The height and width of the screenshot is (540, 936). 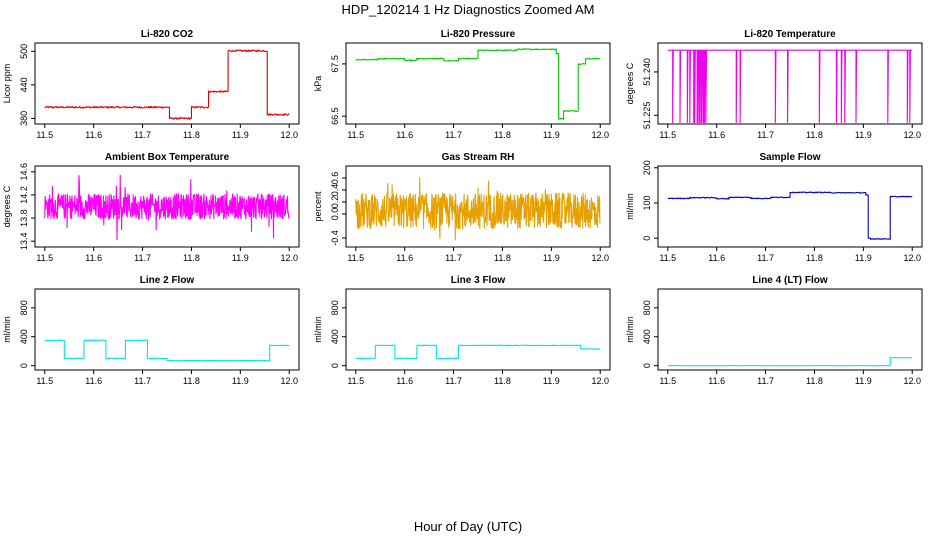 What do you see at coordinates (630, 83) in the screenshot?
I see `y-axis-label: degrees C` at bounding box center [630, 83].